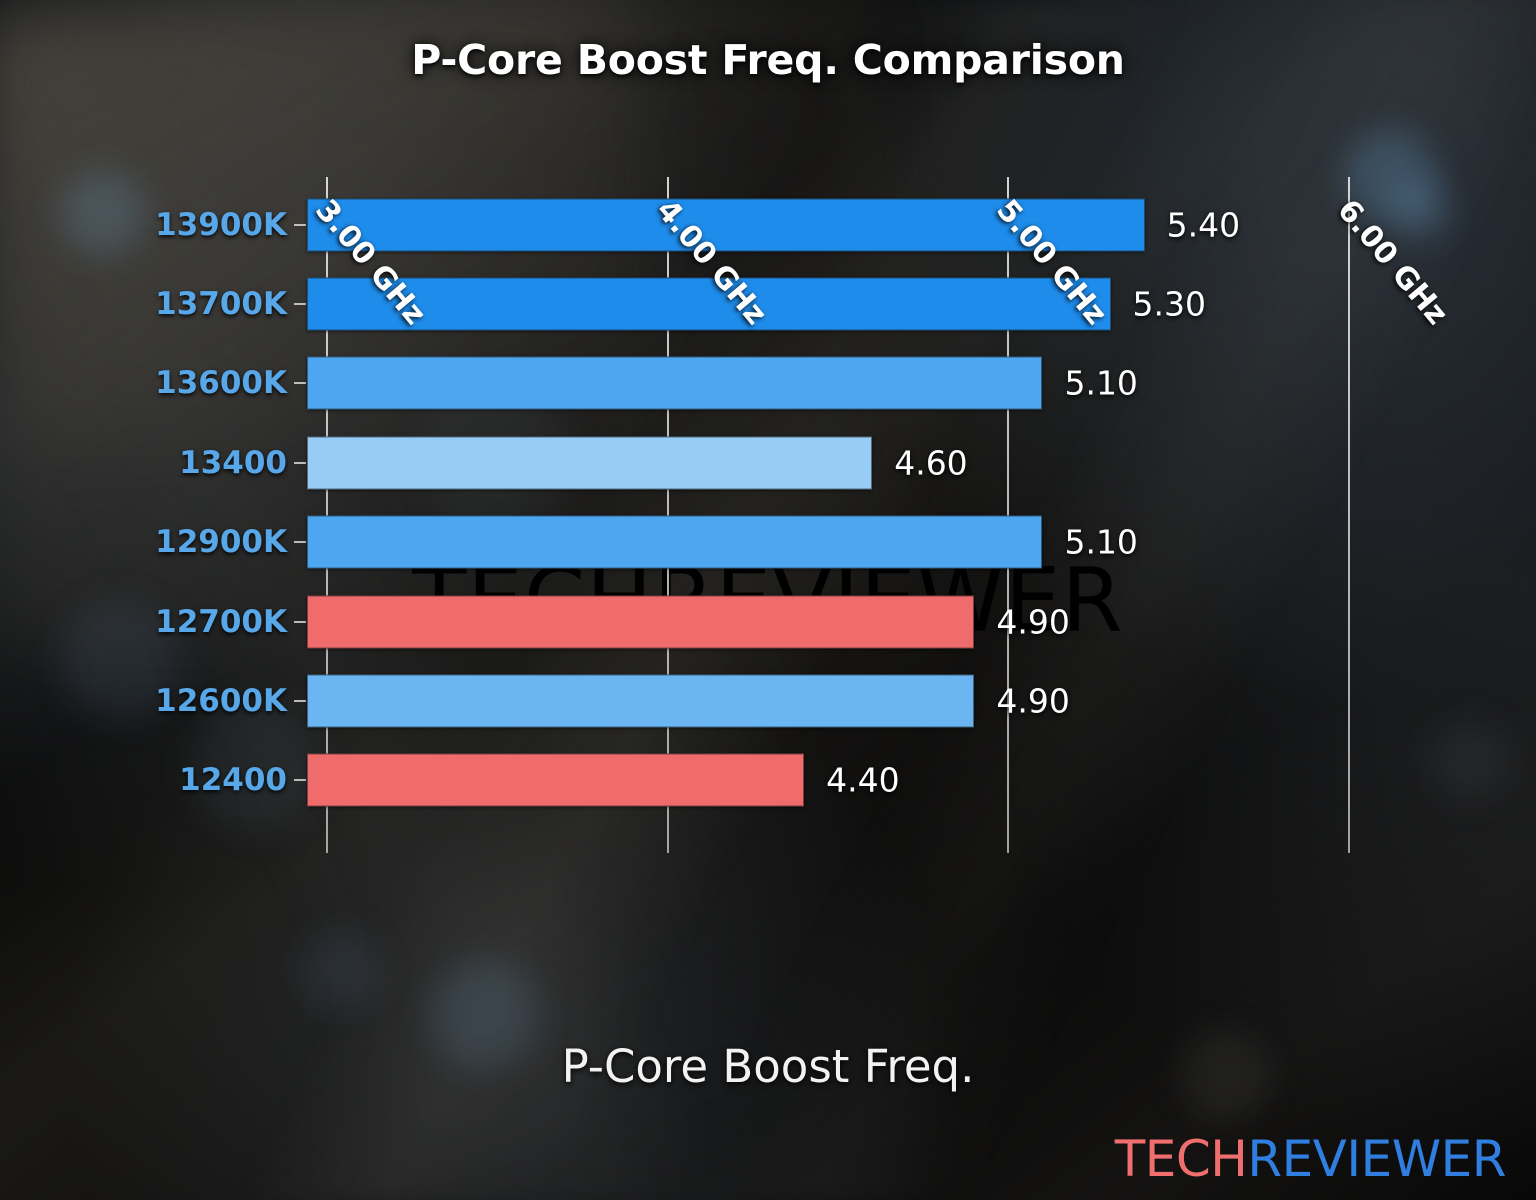 The image size is (1536, 1200). What do you see at coordinates (1169, 304) in the screenshot?
I see `bar-value-13700K: 5.30` at bounding box center [1169, 304].